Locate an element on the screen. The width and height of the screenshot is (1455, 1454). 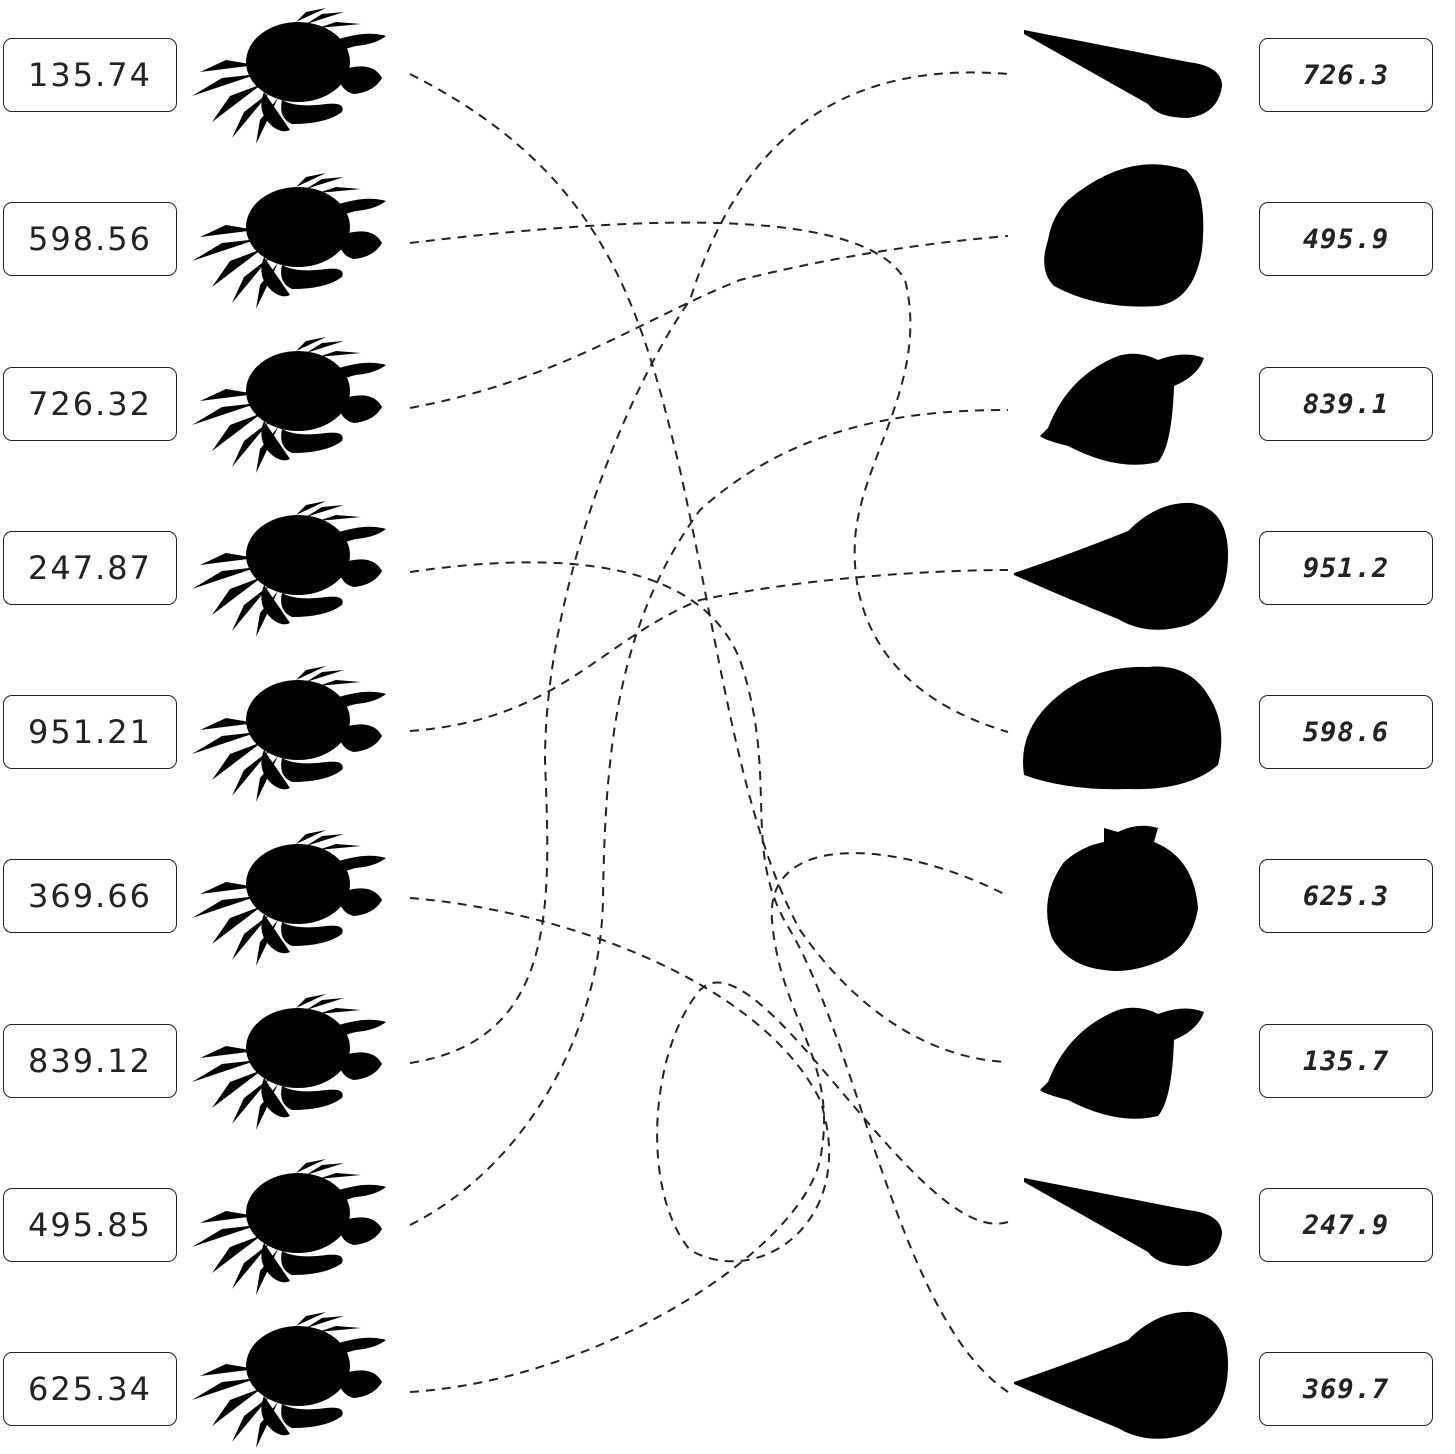
scallop-shell-icon is located at coordinates (1122, 898).